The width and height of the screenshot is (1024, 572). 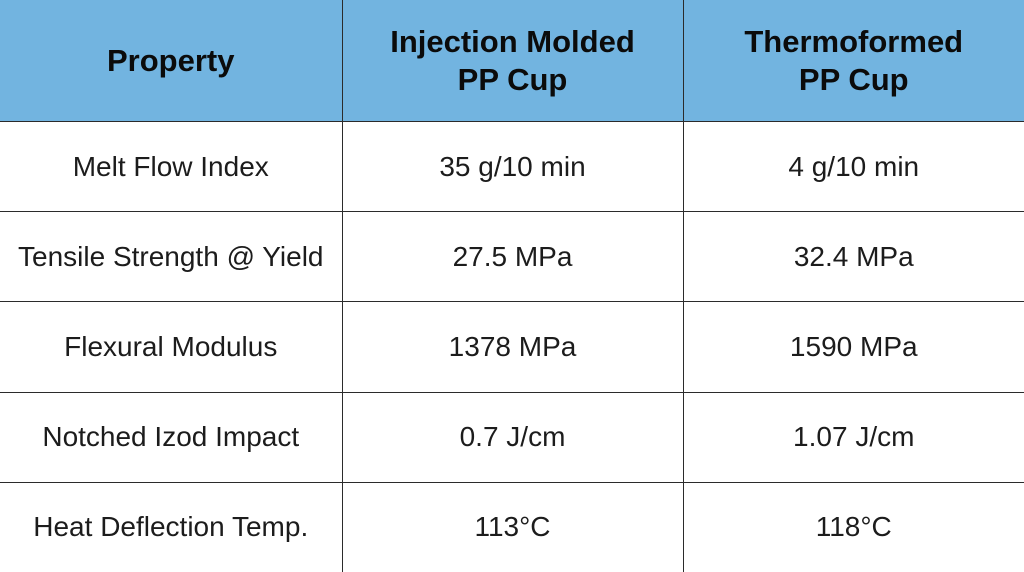 I want to click on header-thermoformed: Thermoformed PP Cup, so click(x=853, y=61).